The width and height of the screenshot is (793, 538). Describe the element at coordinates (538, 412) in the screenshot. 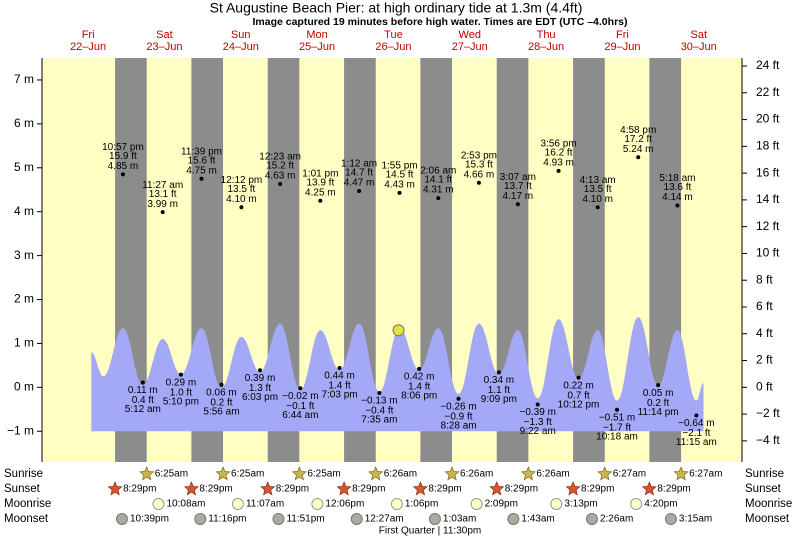

I see `low-tide-m: −0.39 m` at that location.